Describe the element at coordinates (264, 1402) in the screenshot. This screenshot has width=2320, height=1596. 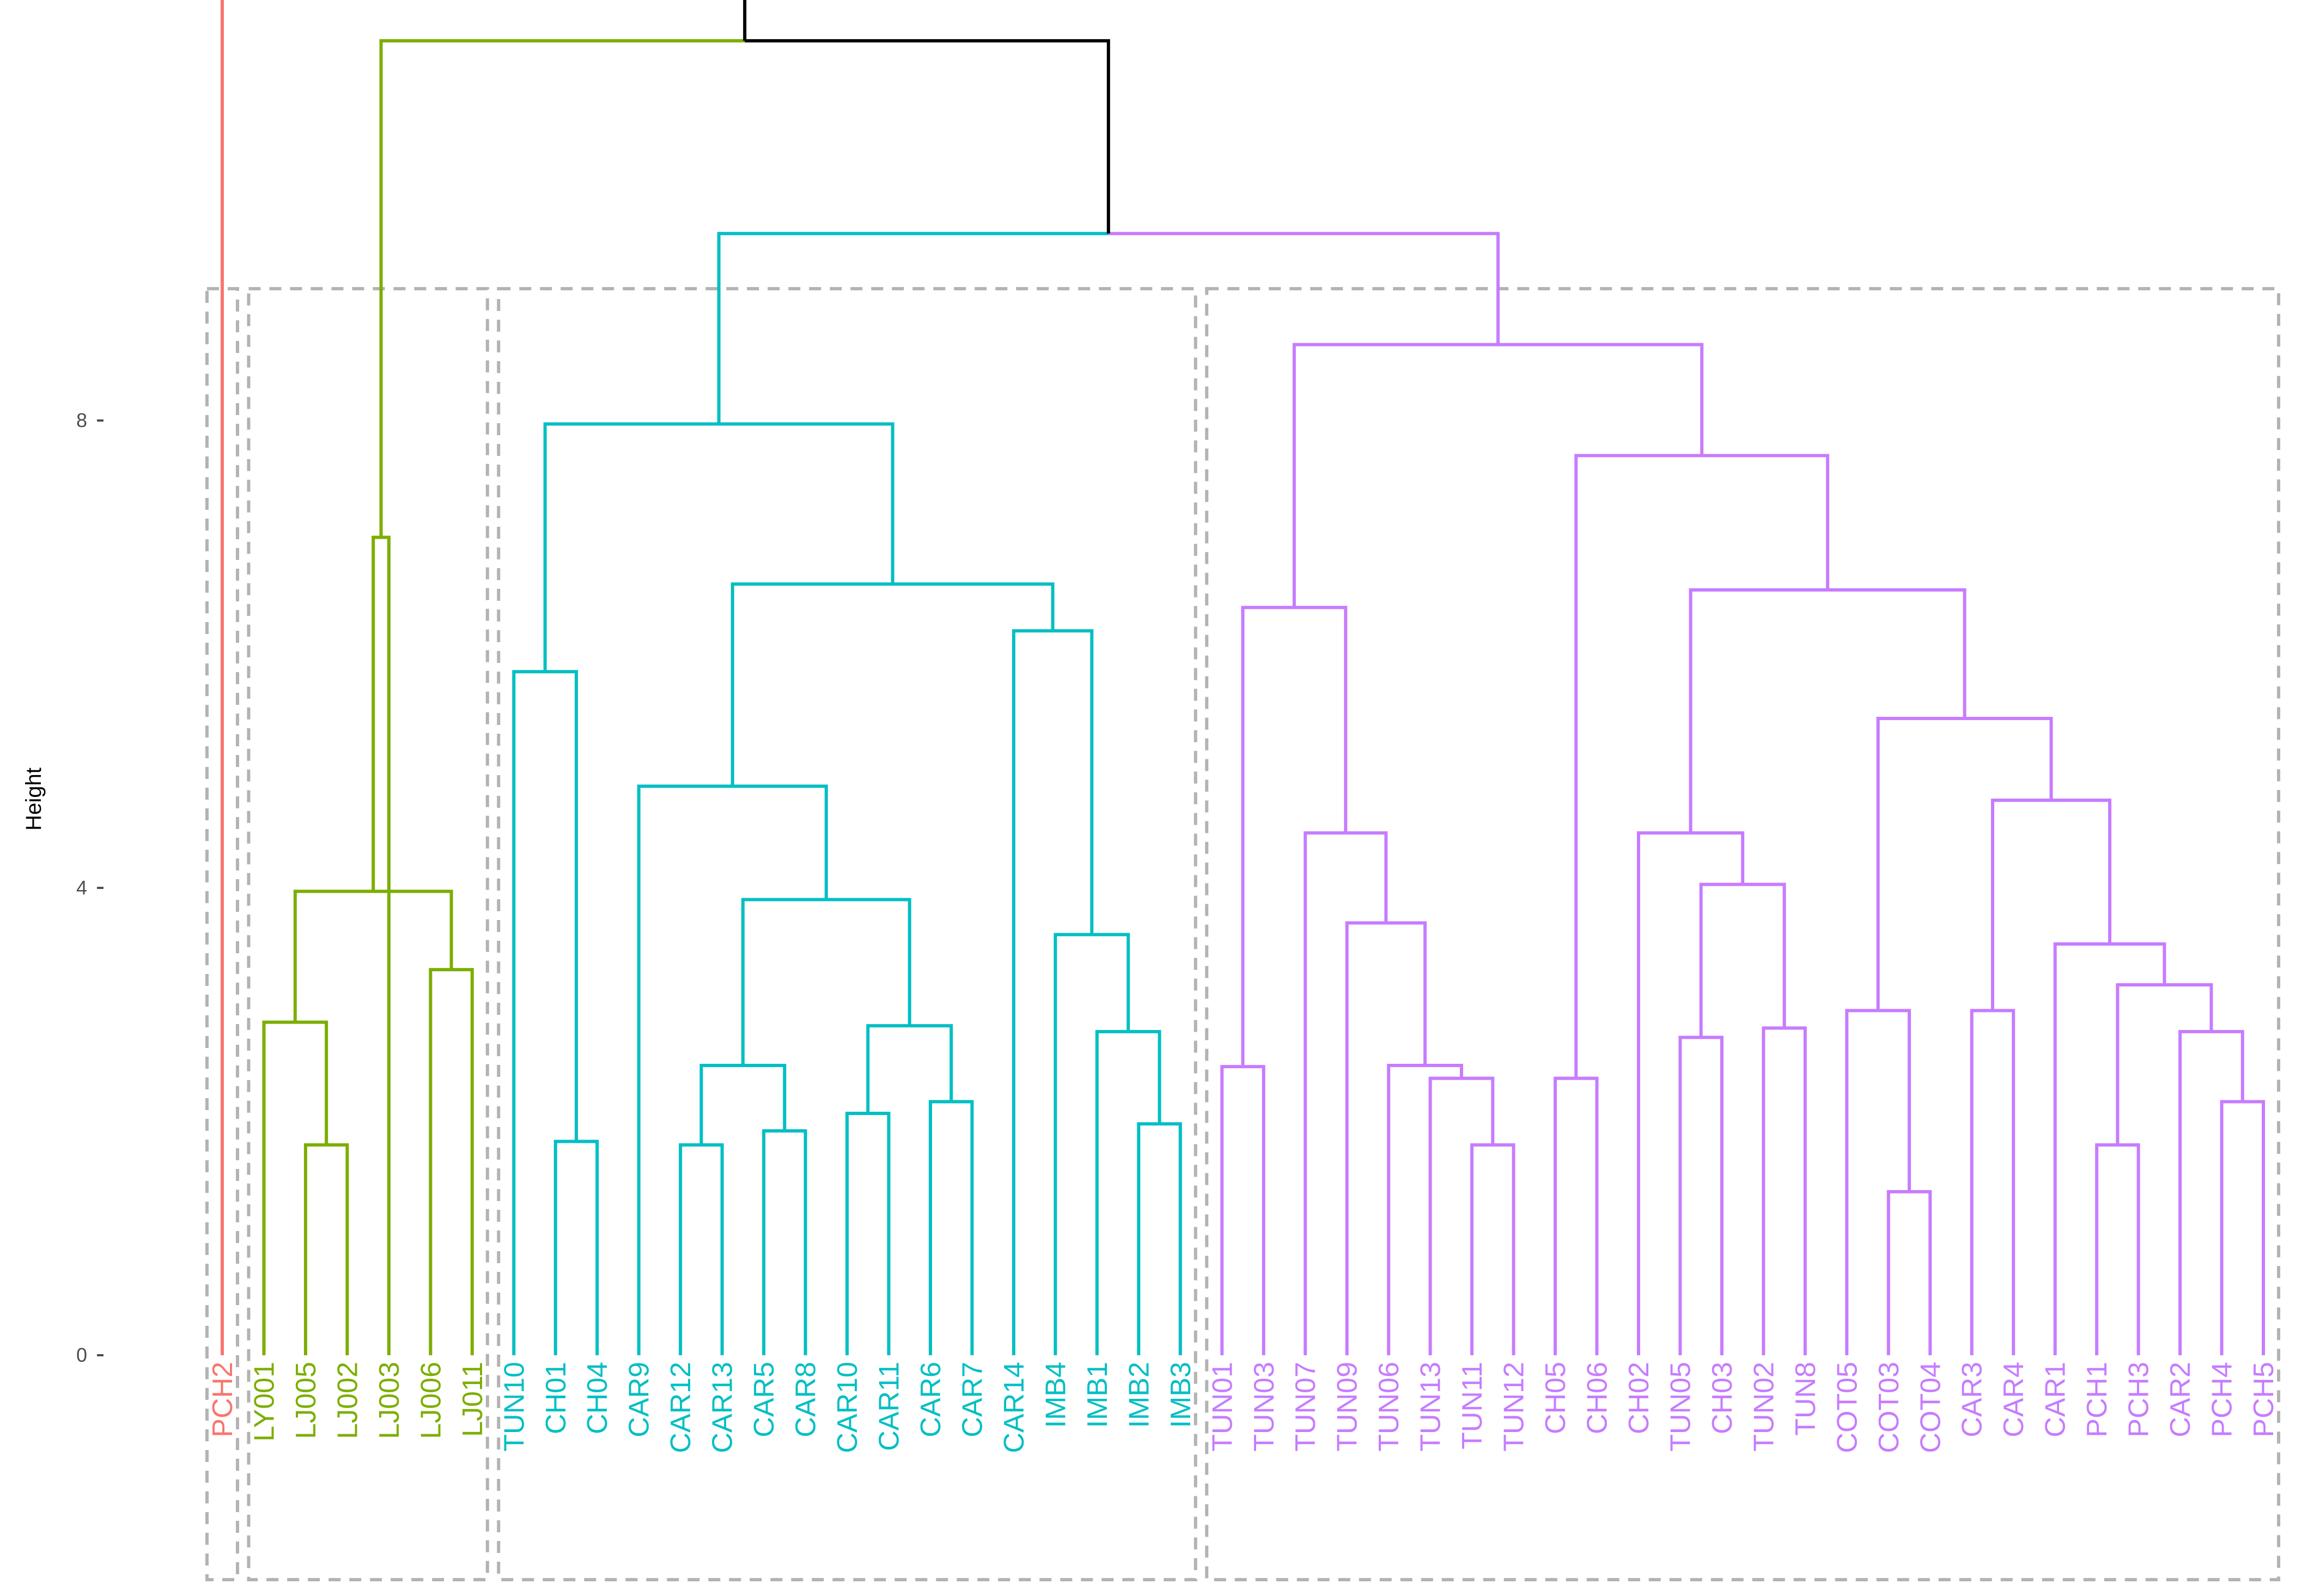
I see `leaf-label-ly001: LY001` at that location.